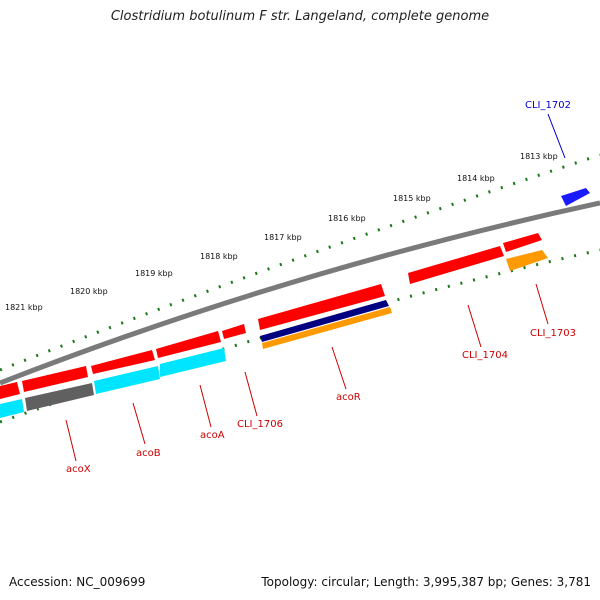  Describe the element at coordinates (127, 380) in the screenshot. I see `gene-arrow-acob-cyan` at that location.